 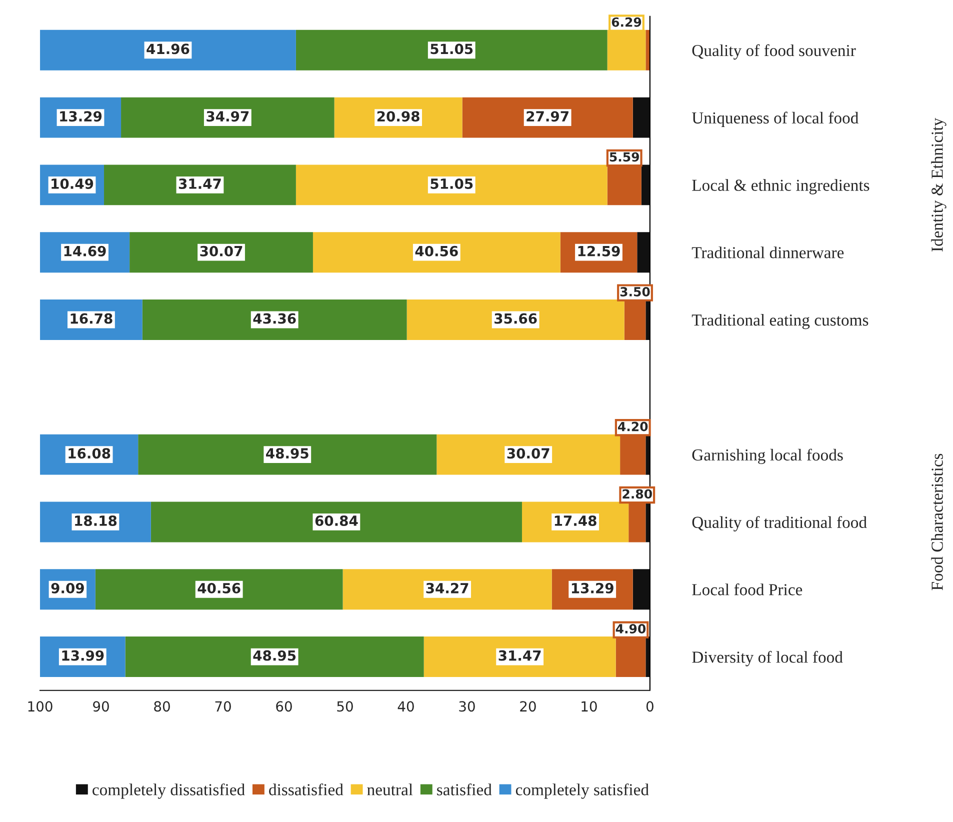 I want to click on legend-label: neutral, so click(x=390, y=790).